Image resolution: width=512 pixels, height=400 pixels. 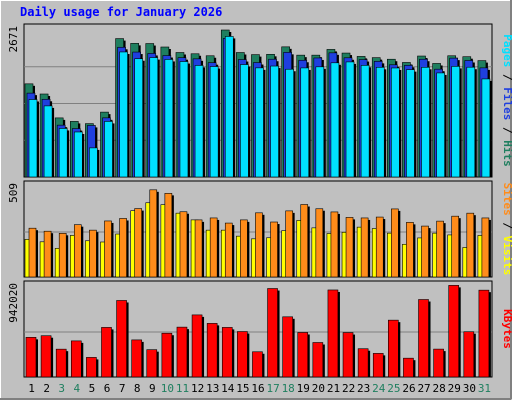 I want to click on x-label-day-21: 21, so click(x=333, y=388).